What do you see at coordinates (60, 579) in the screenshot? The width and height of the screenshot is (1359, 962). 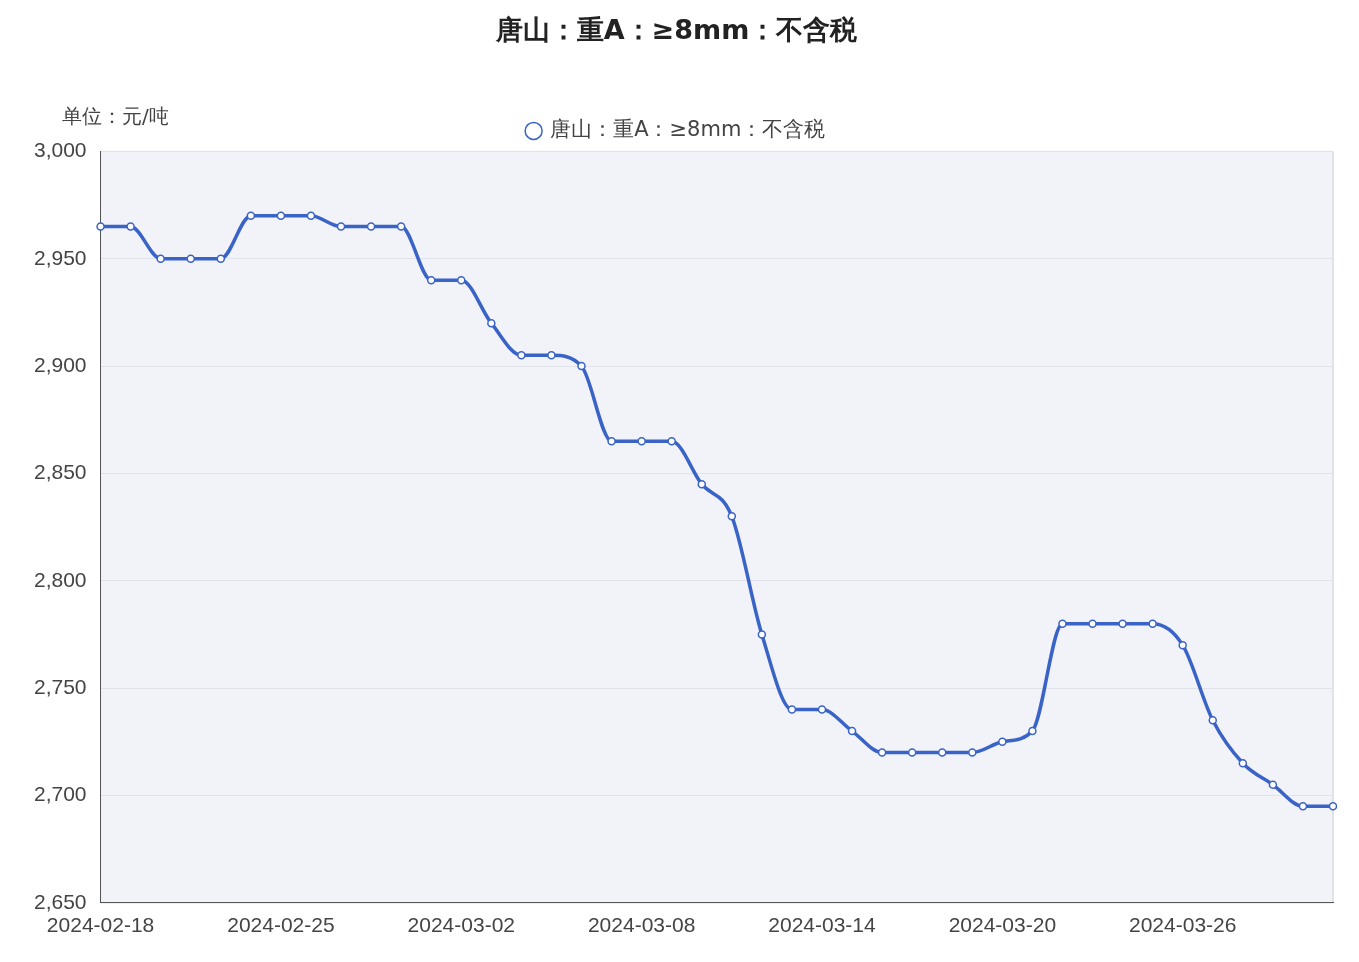 I see `y-tick-label: 2,800` at bounding box center [60, 579].